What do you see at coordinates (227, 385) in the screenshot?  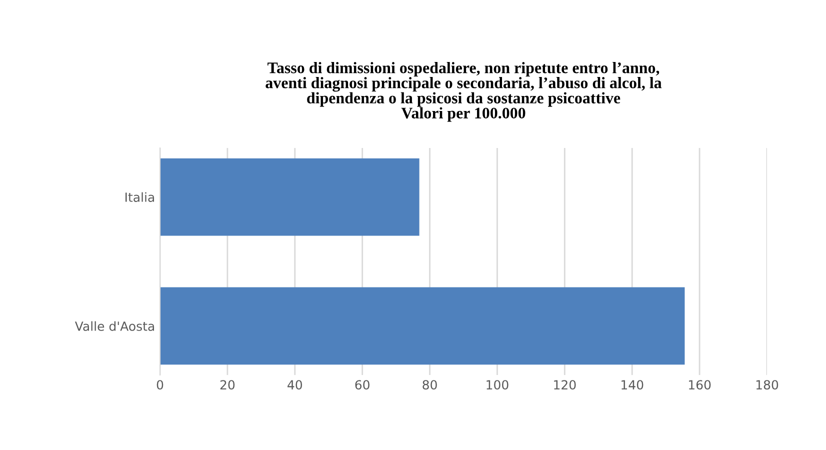 I see `x-tick-label: 20` at bounding box center [227, 385].